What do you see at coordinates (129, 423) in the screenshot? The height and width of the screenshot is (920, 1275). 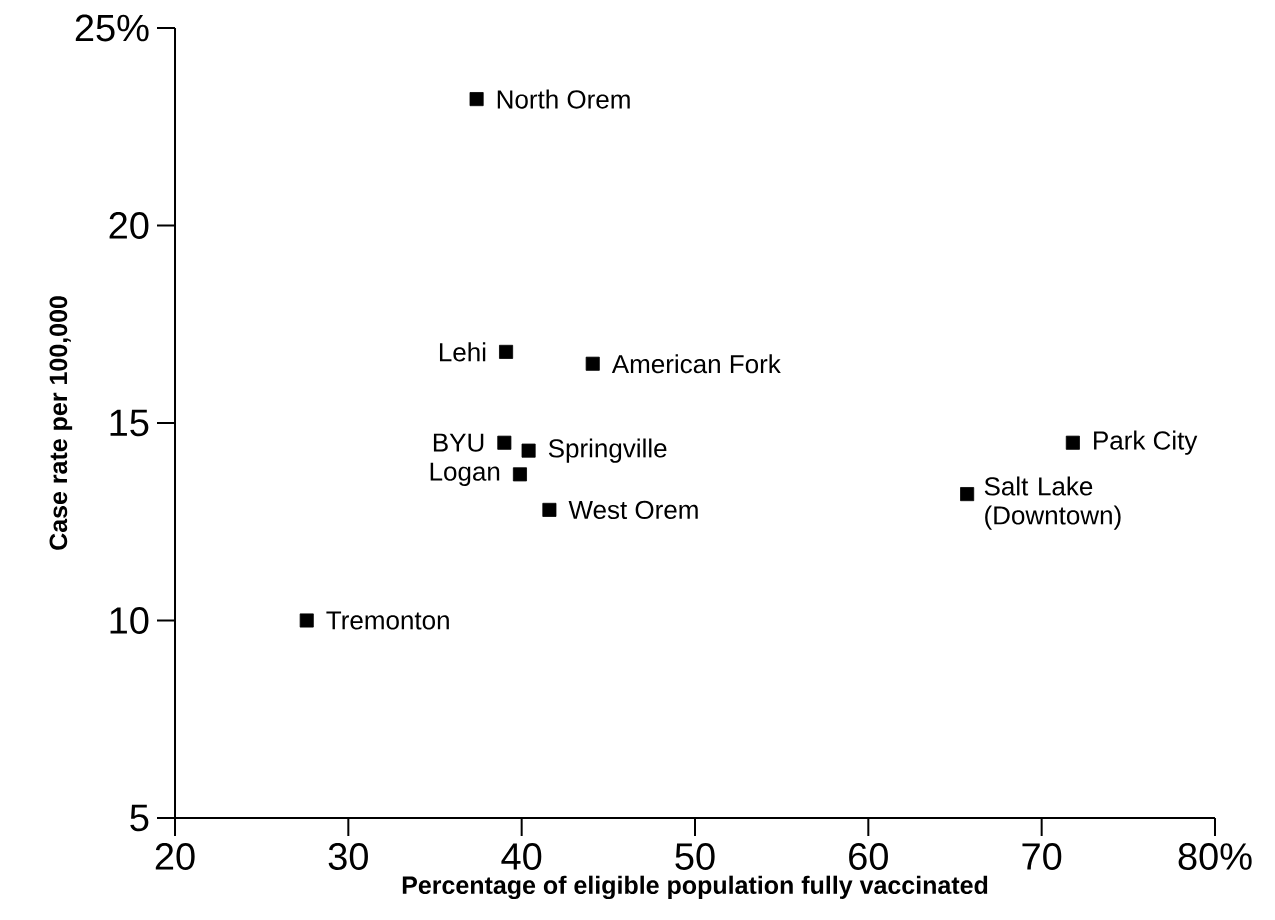 I see `y-tick-label: 15` at bounding box center [129, 423].